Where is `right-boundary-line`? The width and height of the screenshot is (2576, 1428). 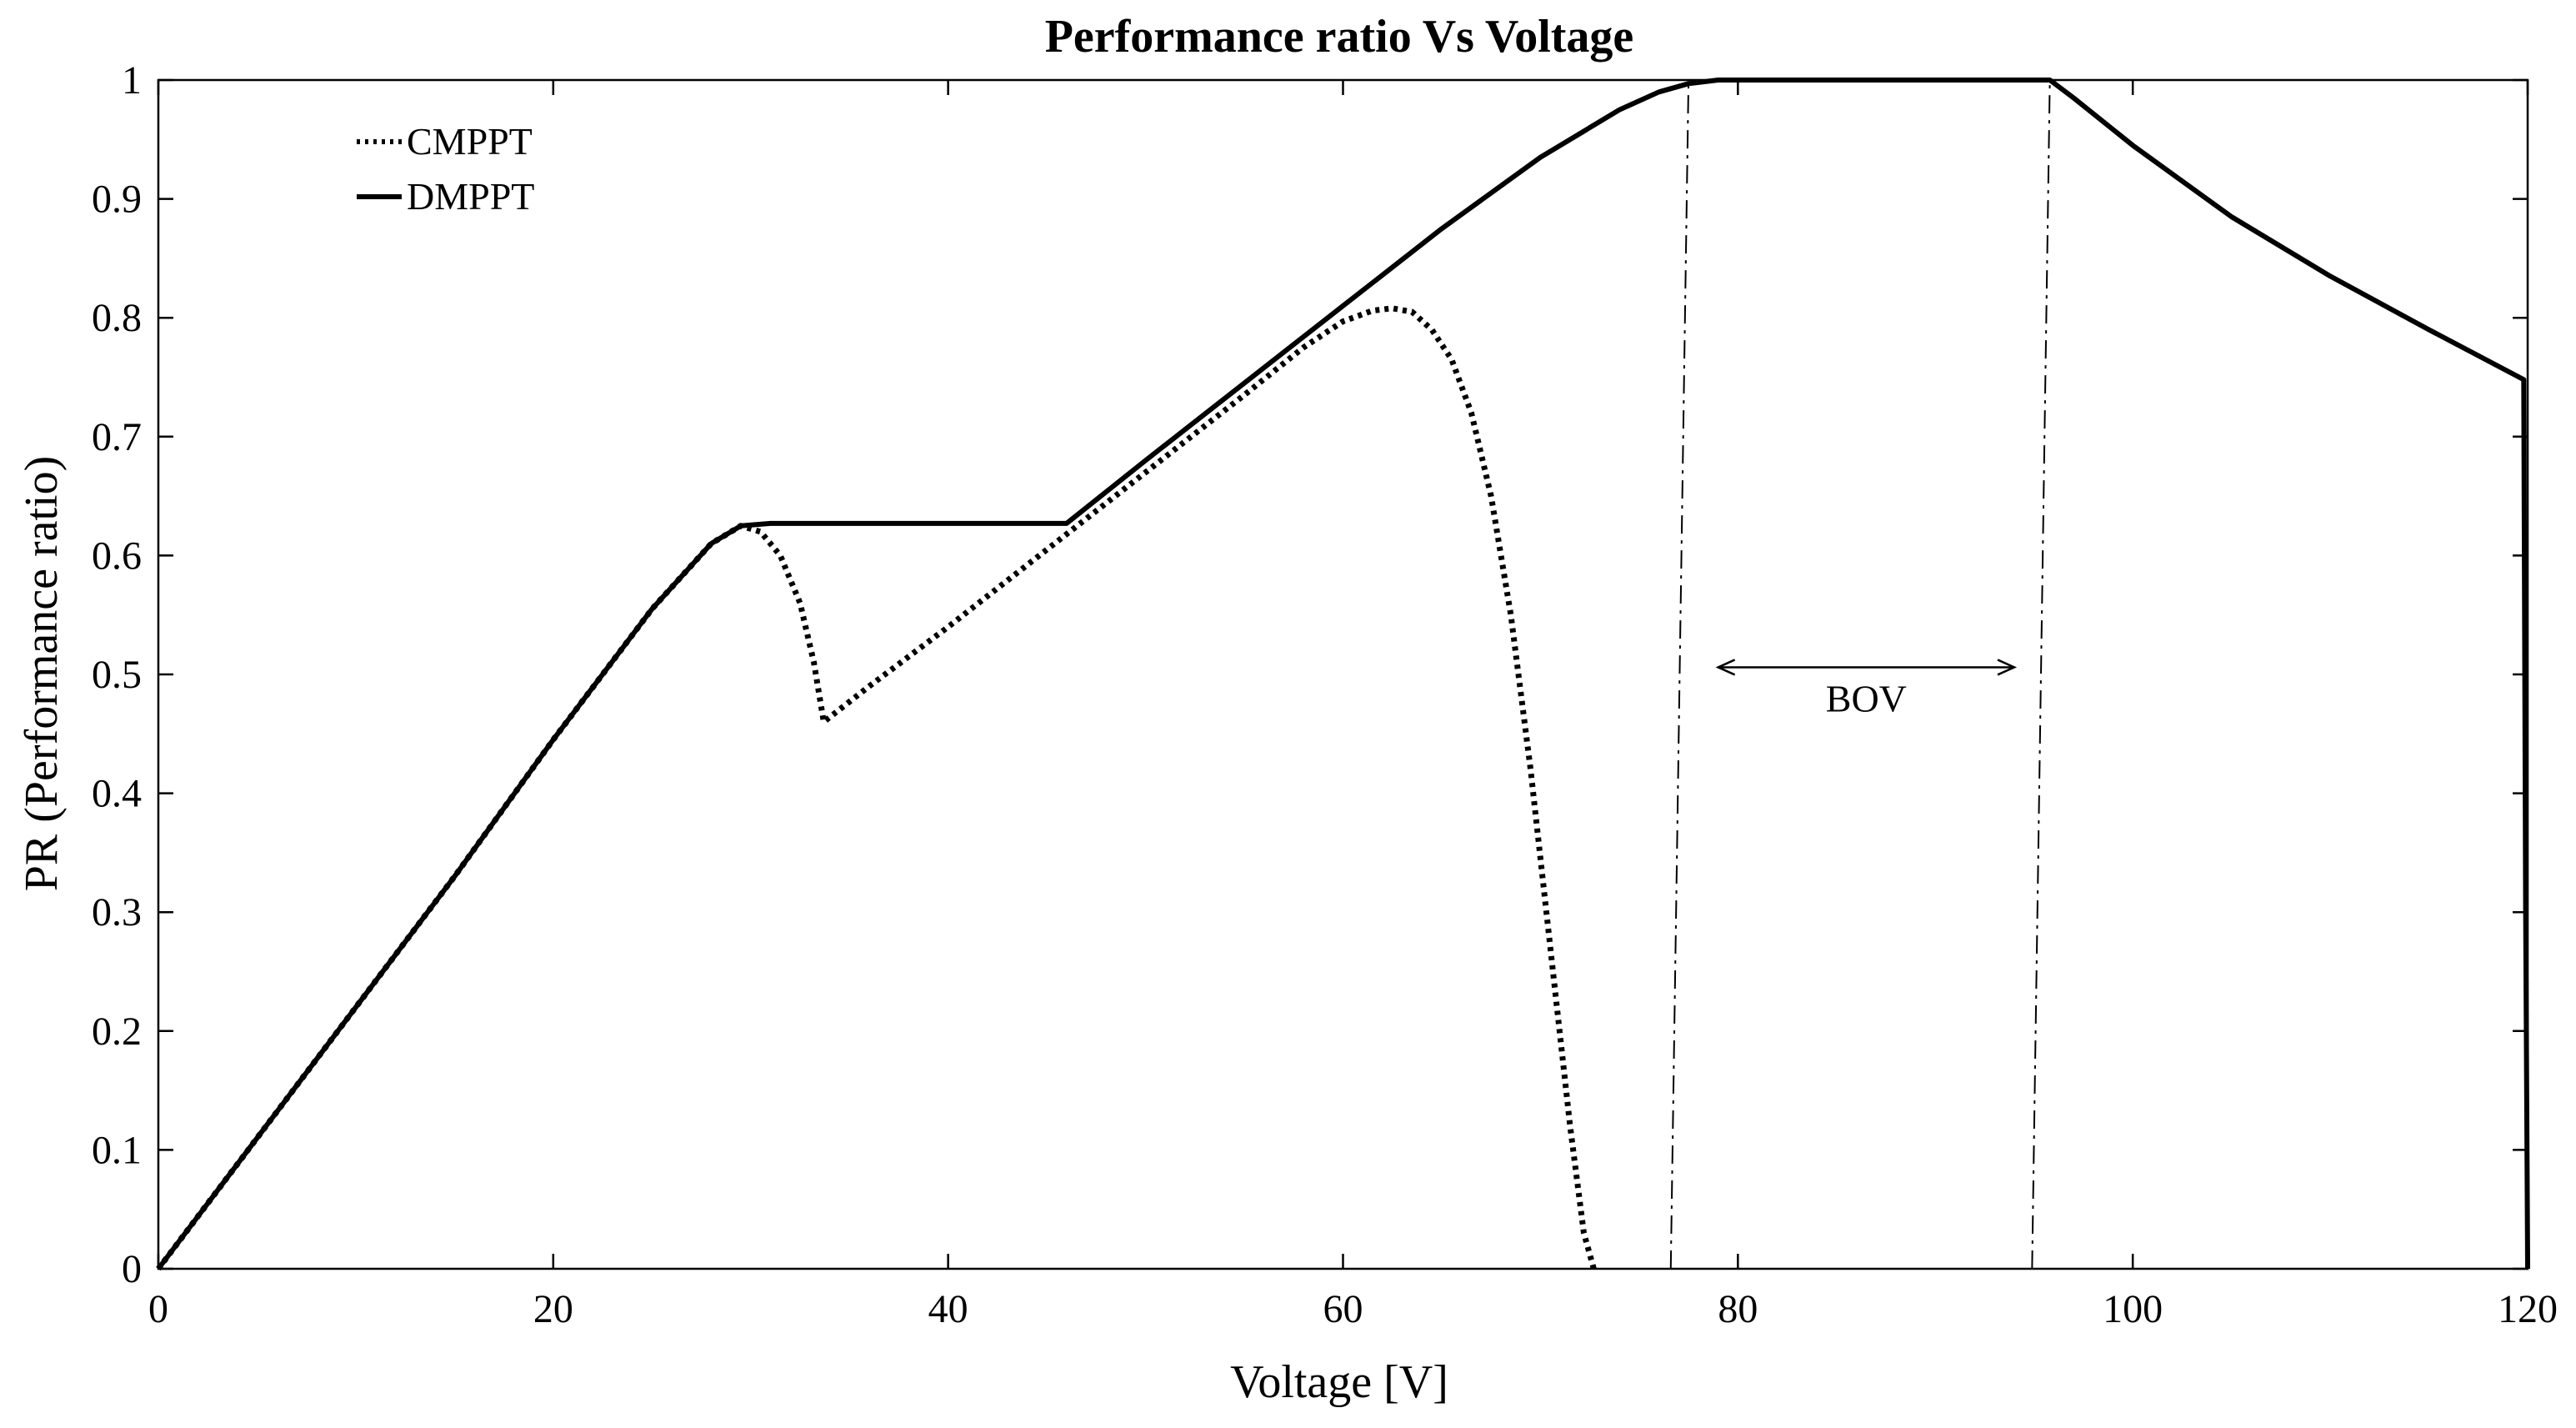
right-boundary-line is located at coordinates (2041, 674).